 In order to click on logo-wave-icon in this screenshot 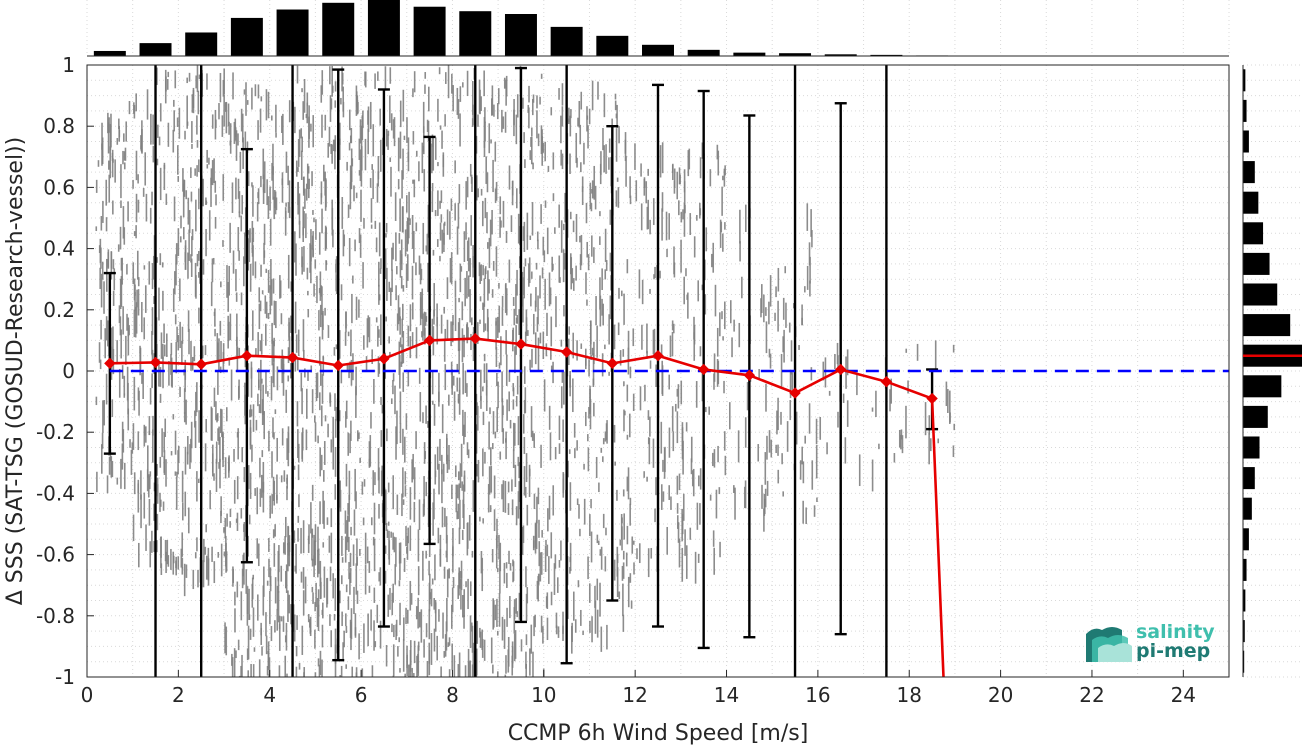, I will do `click(1109, 644)`.